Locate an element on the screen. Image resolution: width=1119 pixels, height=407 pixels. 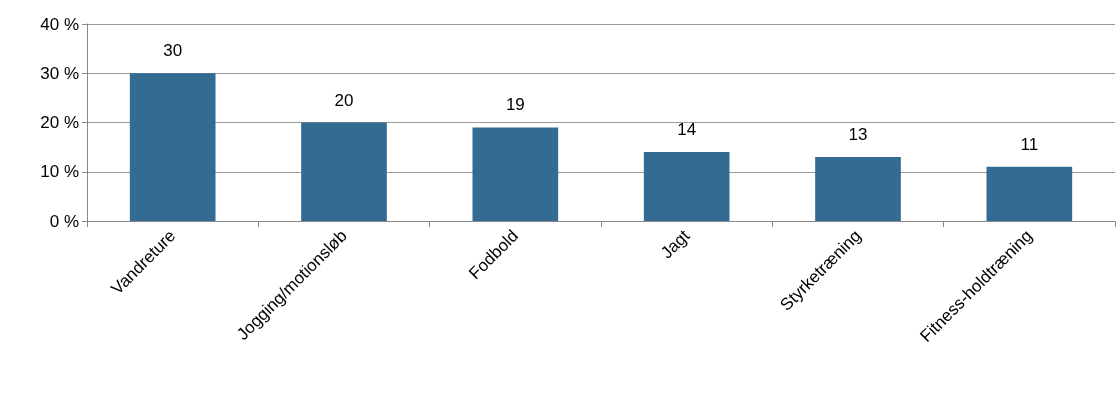
y-tick-label: 20 % is located at coordinates (59, 122).